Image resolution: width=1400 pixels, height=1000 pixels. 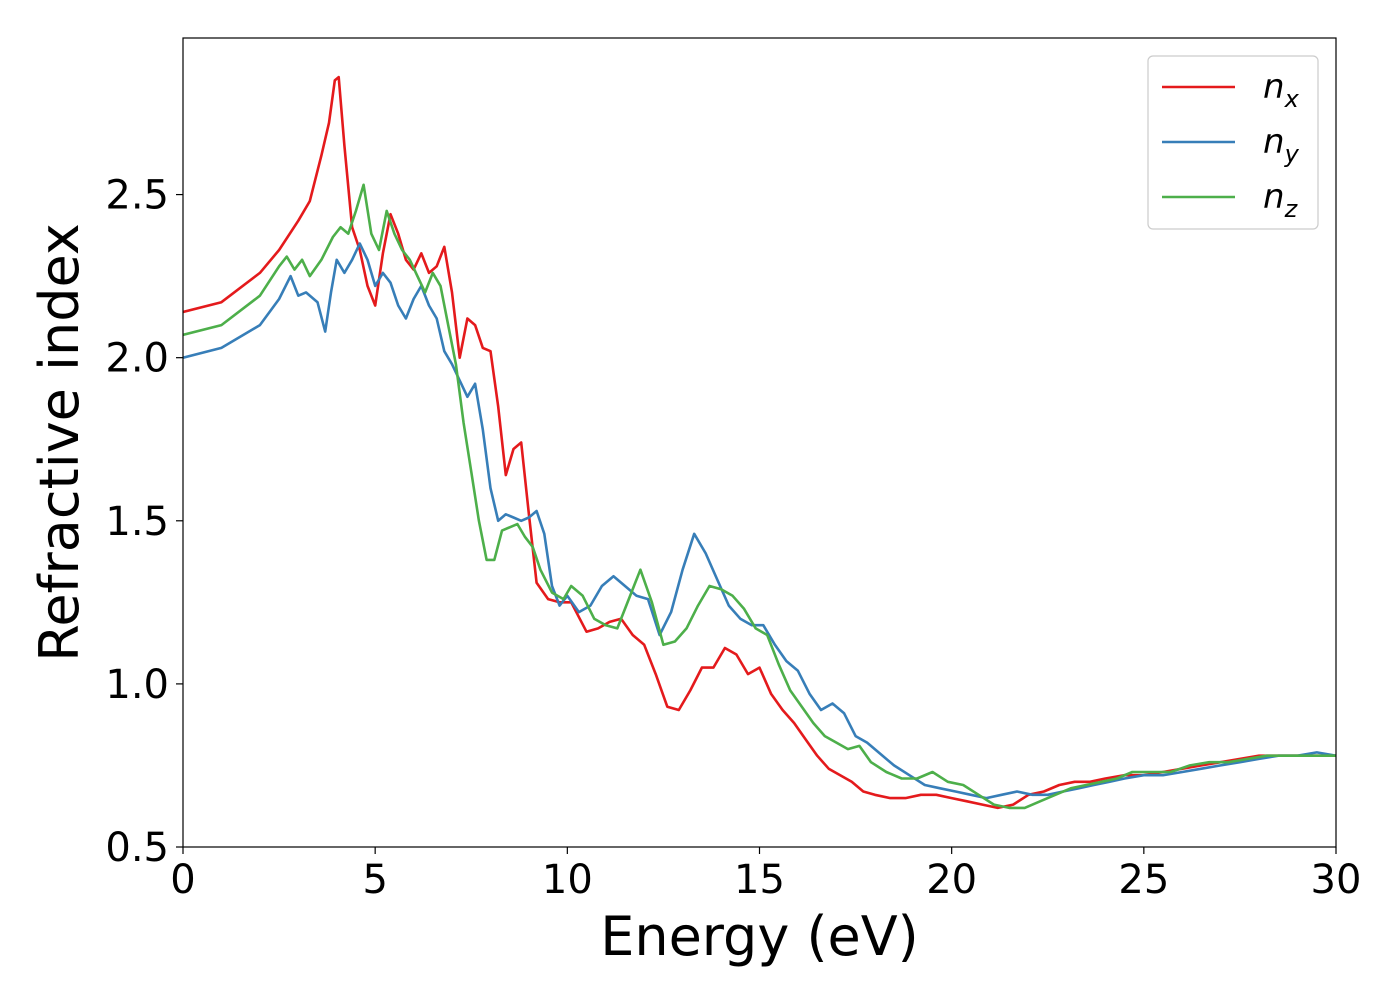 What do you see at coordinates (1336, 880) in the screenshot?
I see `x-tick-label: 30` at bounding box center [1336, 880].